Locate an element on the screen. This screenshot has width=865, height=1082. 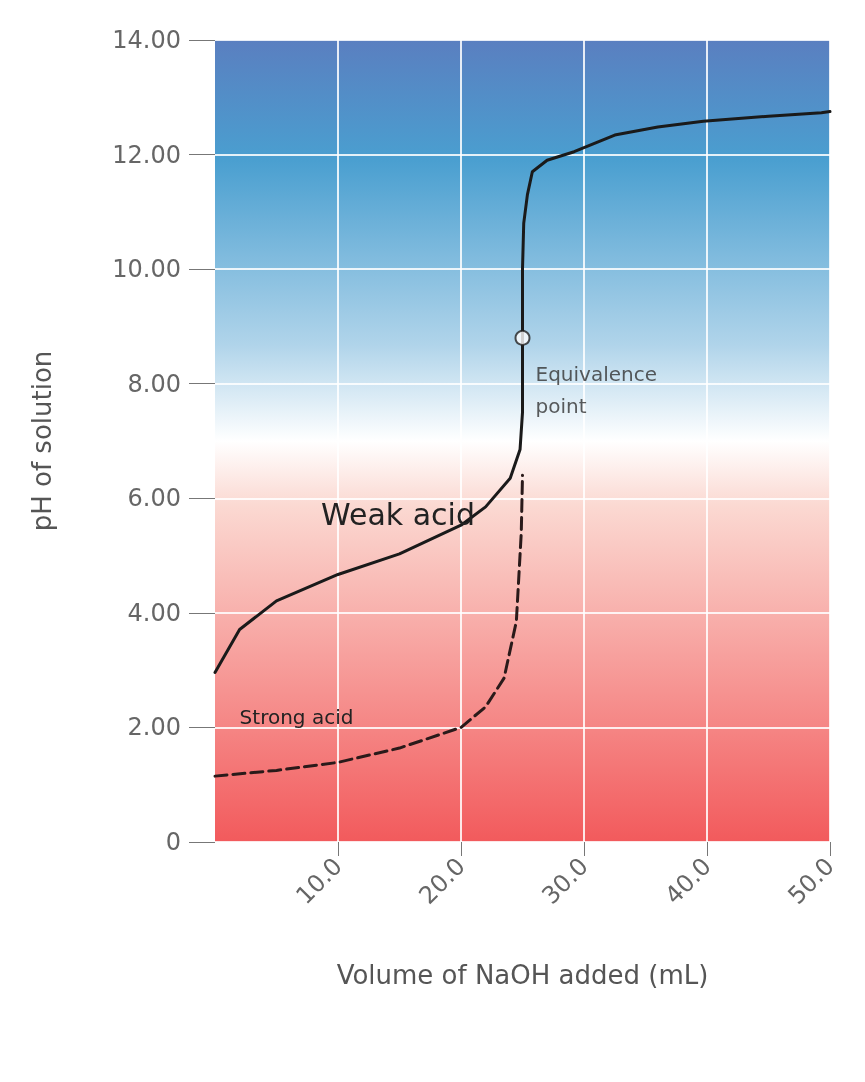
y-tick-label: 6.00 is located at coordinates (154, 498).